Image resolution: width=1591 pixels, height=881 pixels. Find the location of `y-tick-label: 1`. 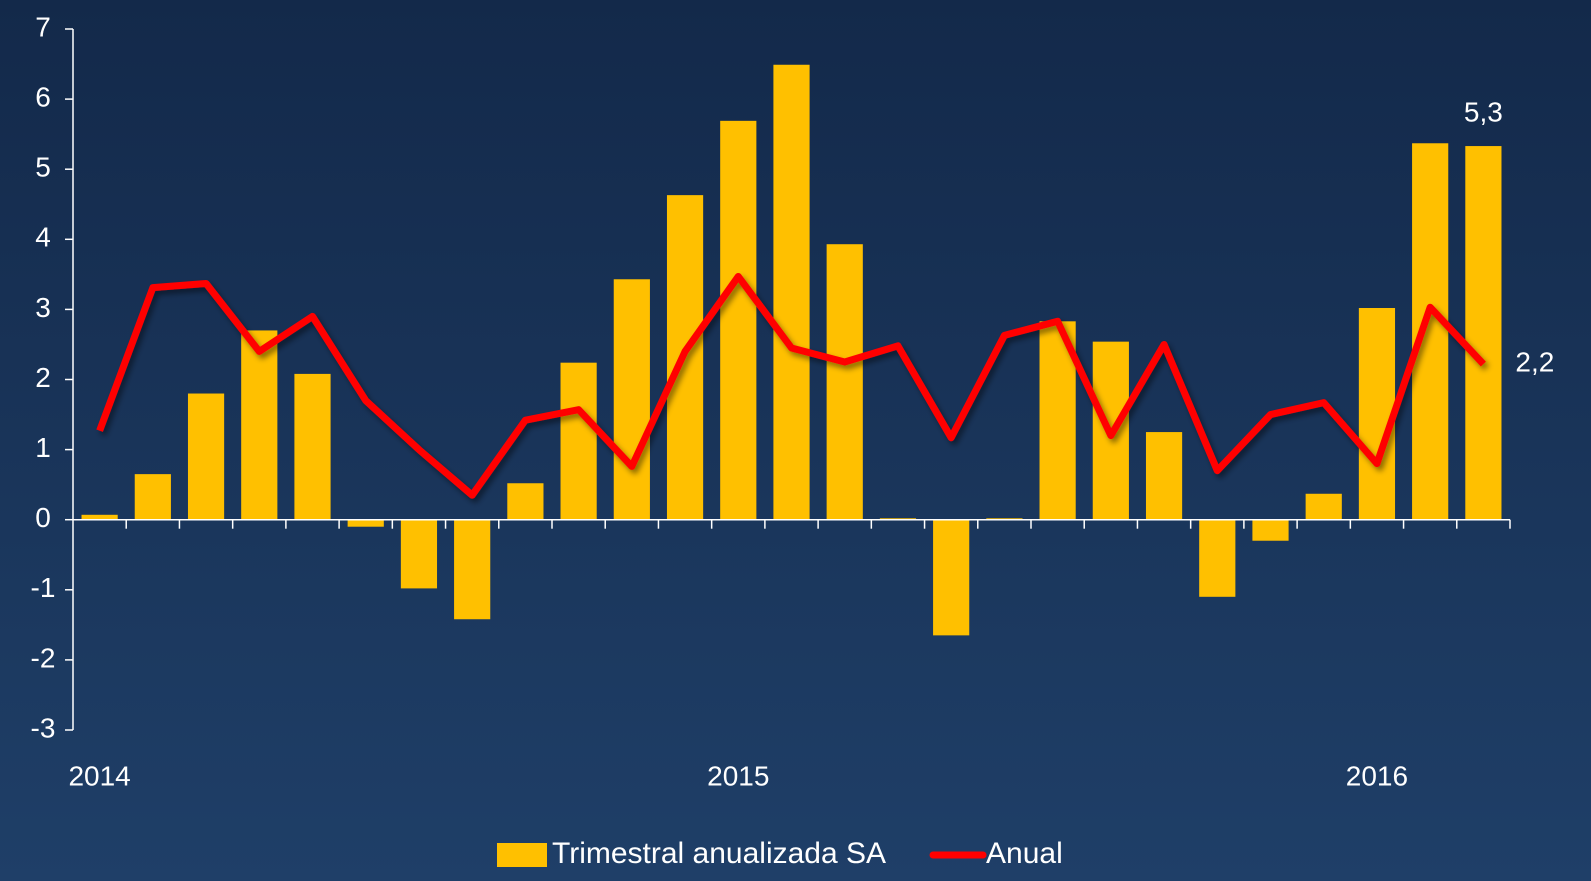

y-tick-label: 1 is located at coordinates (43, 447).